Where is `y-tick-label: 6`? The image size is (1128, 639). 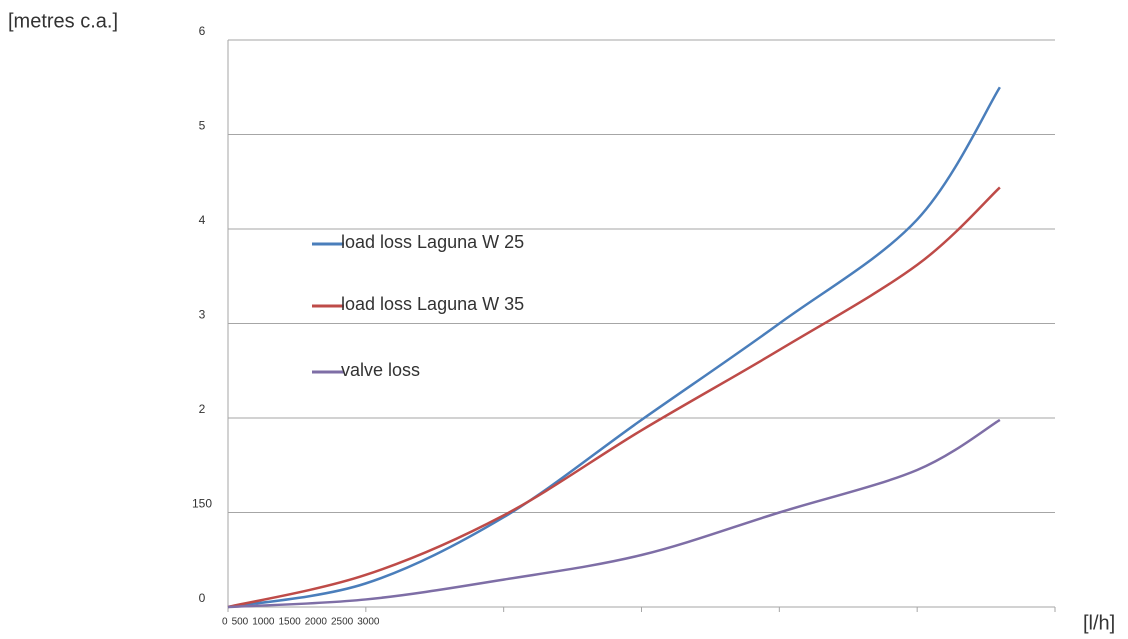 y-tick-label: 6 is located at coordinates (202, 31).